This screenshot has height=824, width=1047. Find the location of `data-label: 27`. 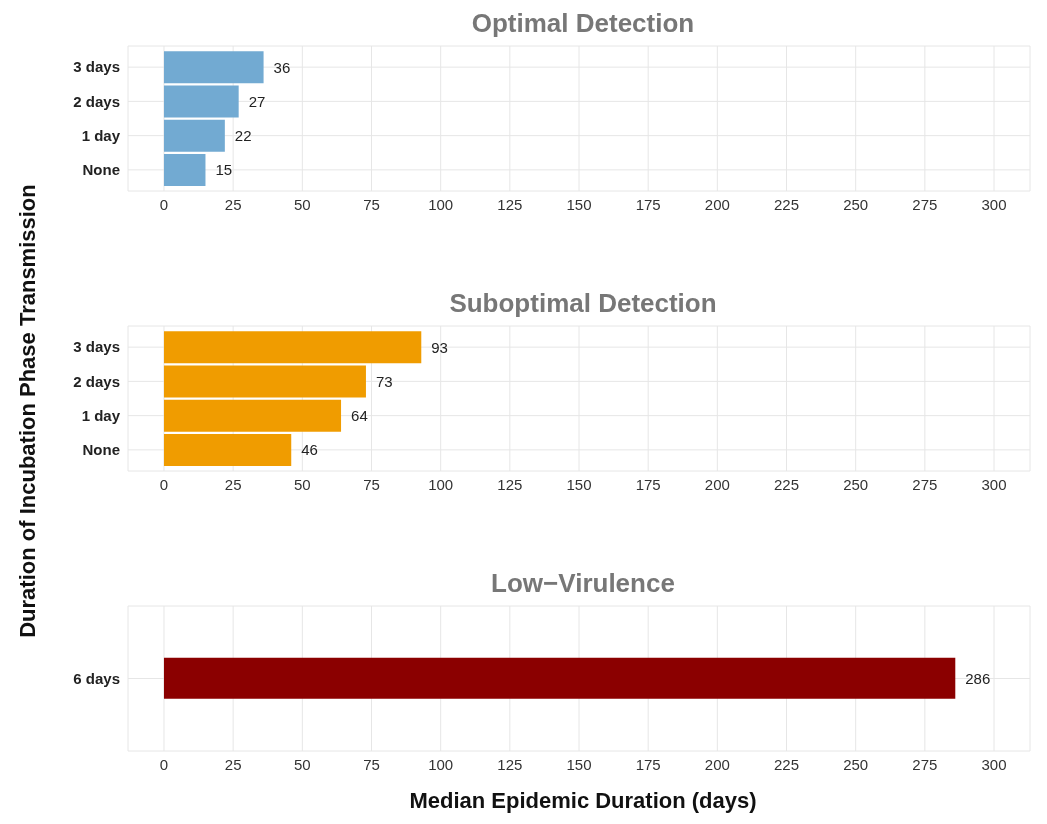

data-label: 27 is located at coordinates (257, 101).